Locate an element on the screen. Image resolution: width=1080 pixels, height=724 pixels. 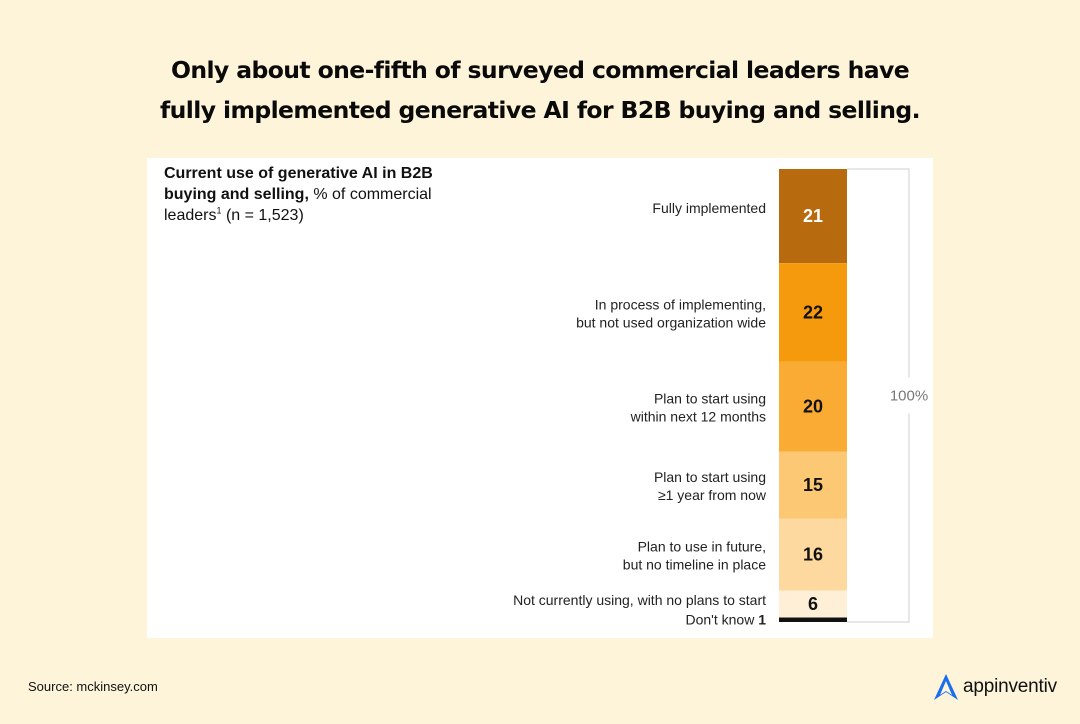
brand-logo: appinventiv is located at coordinates (994, 687).